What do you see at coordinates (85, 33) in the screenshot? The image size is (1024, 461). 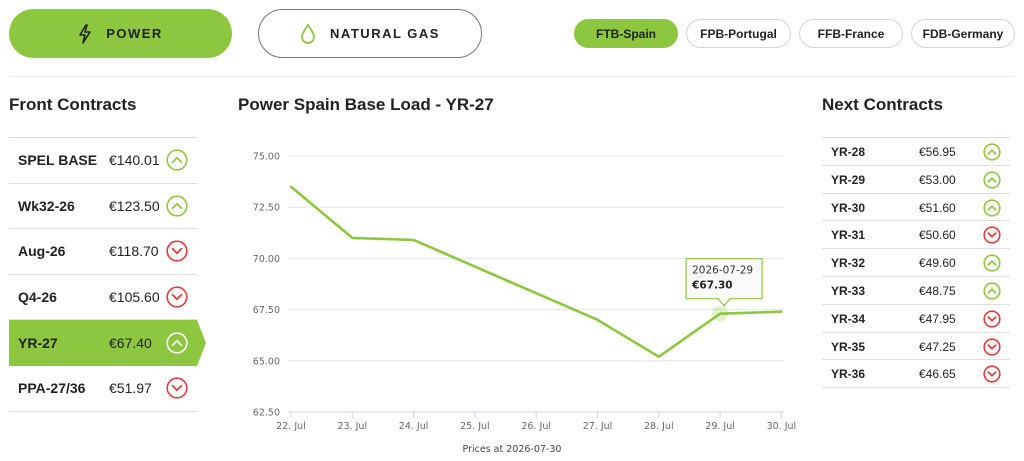 I see `lightning-icon` at bounding box center [85, 33].